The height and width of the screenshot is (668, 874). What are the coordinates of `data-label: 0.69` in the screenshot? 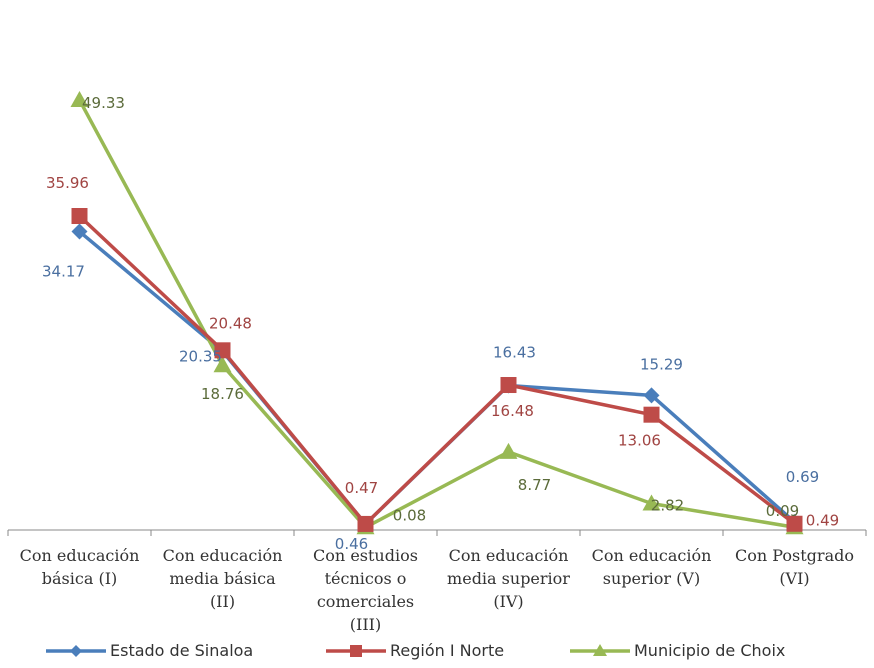 It's located at (802, 477).